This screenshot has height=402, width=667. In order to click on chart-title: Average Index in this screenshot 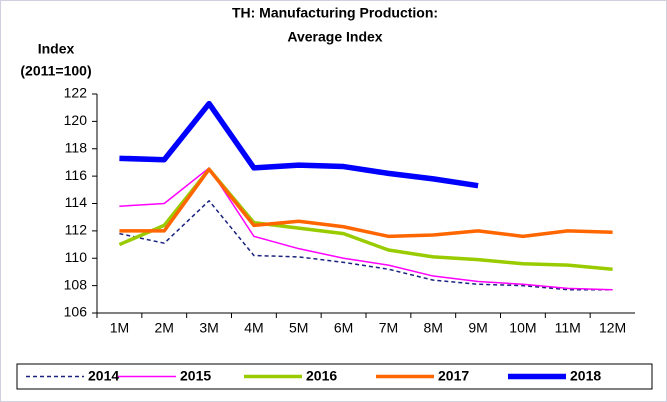, I will do `click(334, 37)`.